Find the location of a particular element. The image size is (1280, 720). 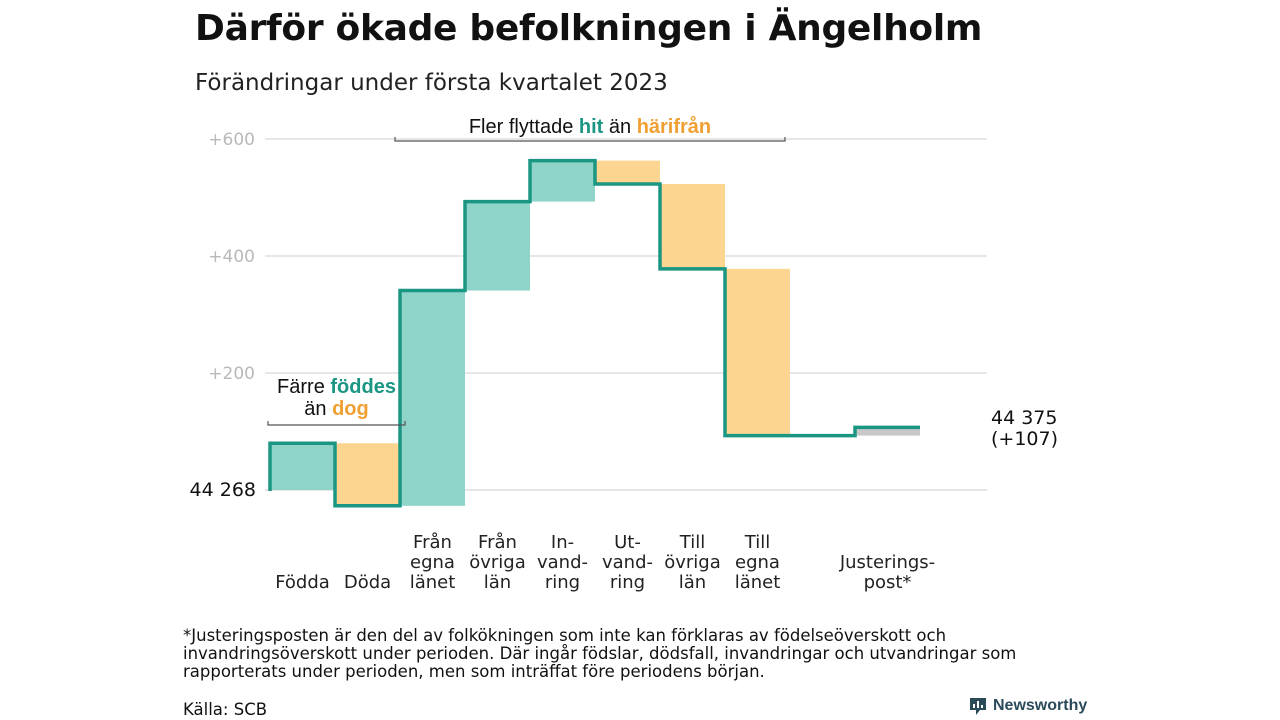

brand-logo: Newsworthy is located at coordinates (1027, 706).